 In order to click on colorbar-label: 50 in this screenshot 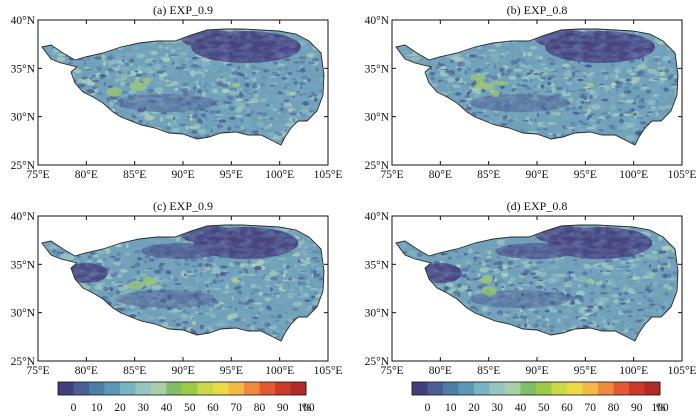, I will do `click(544, 408)`.